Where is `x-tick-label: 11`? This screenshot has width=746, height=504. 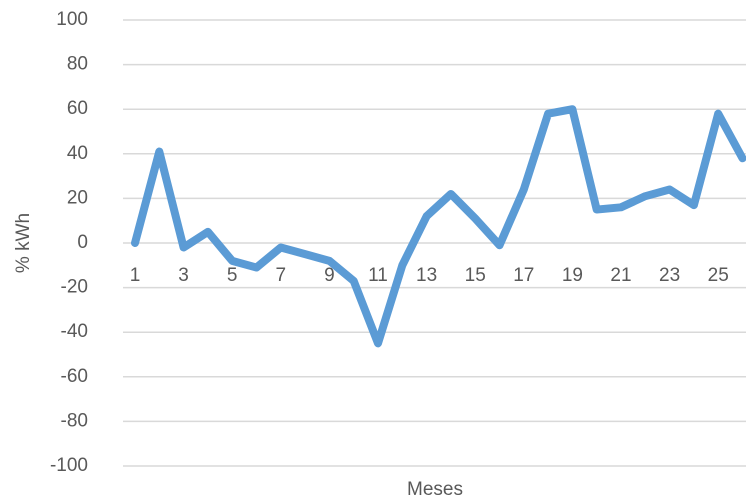 x-tick-label: 11 is located at coordinates (378, 275).